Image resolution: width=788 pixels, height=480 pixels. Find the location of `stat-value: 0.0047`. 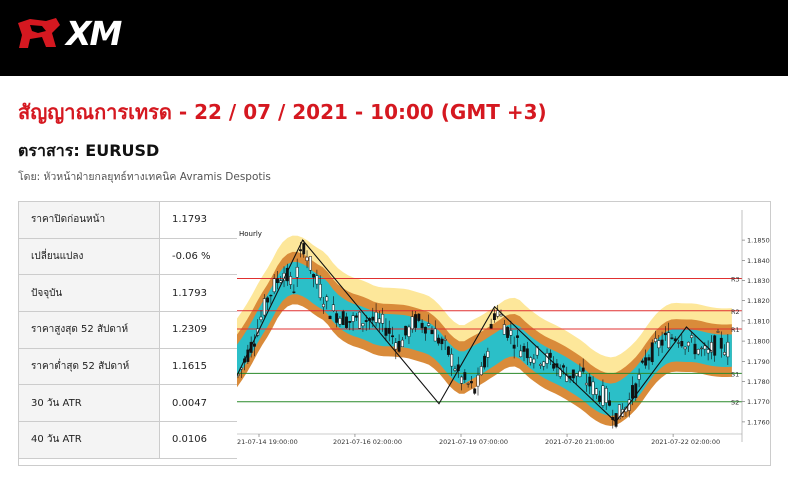

stat-value: 0.0047 is located at coordinates (199, 403).